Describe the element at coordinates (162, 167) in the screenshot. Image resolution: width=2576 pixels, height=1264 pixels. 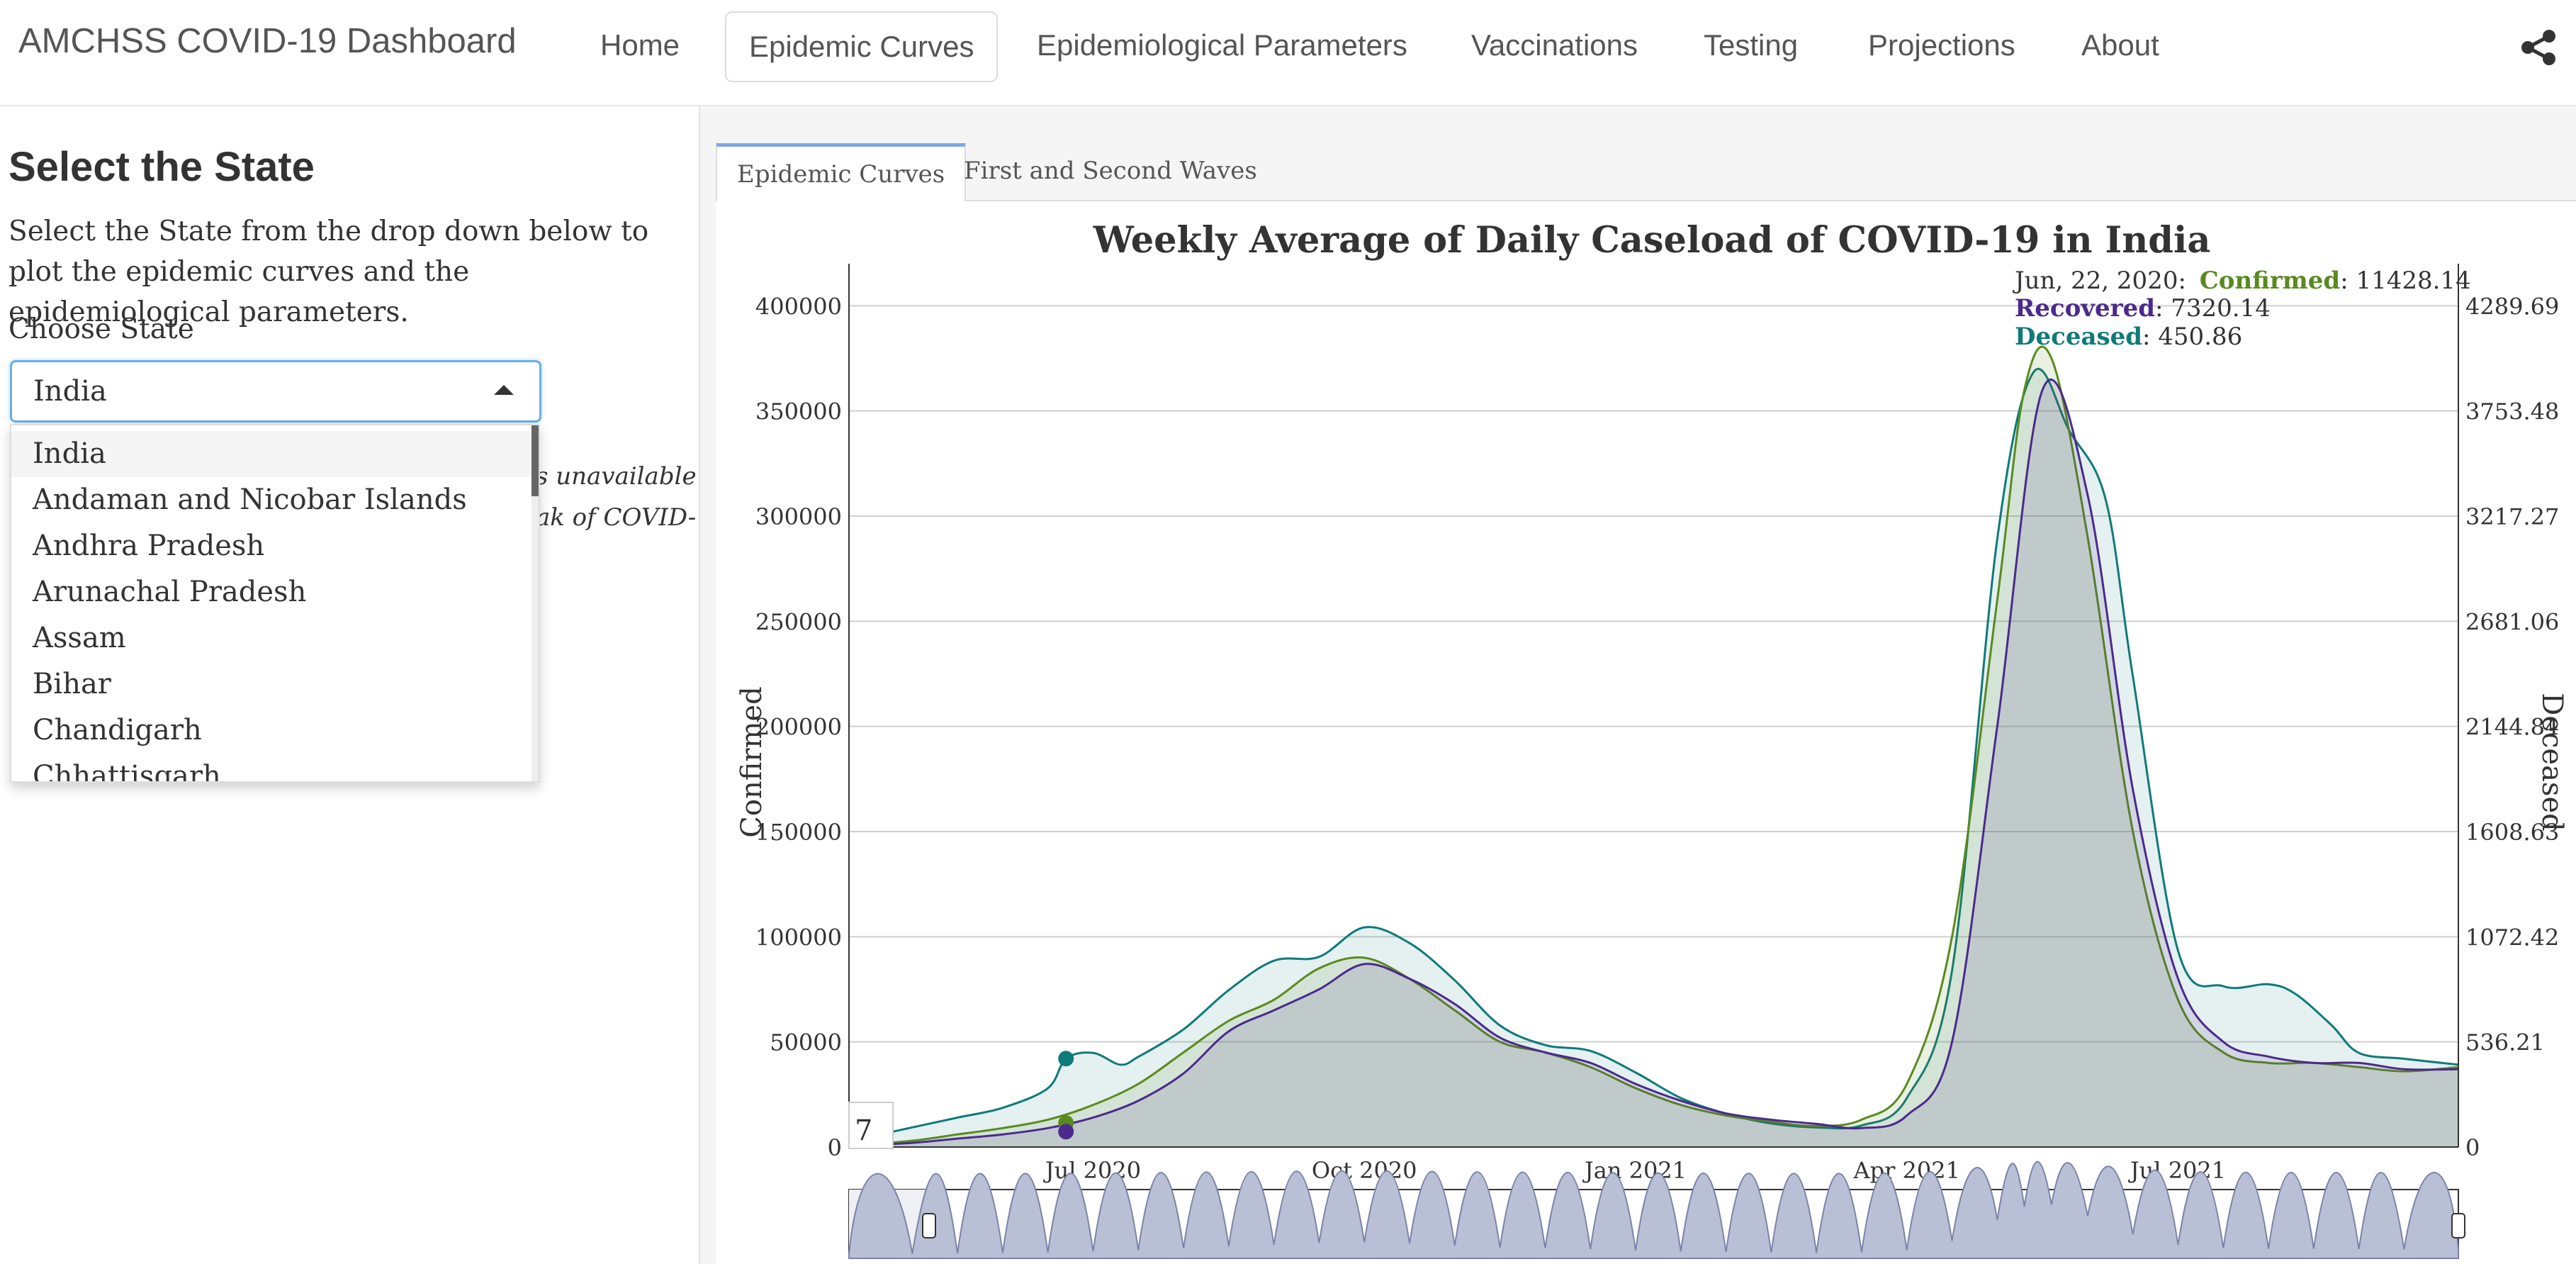
I see `sidebar-title: Select the State` at that location.